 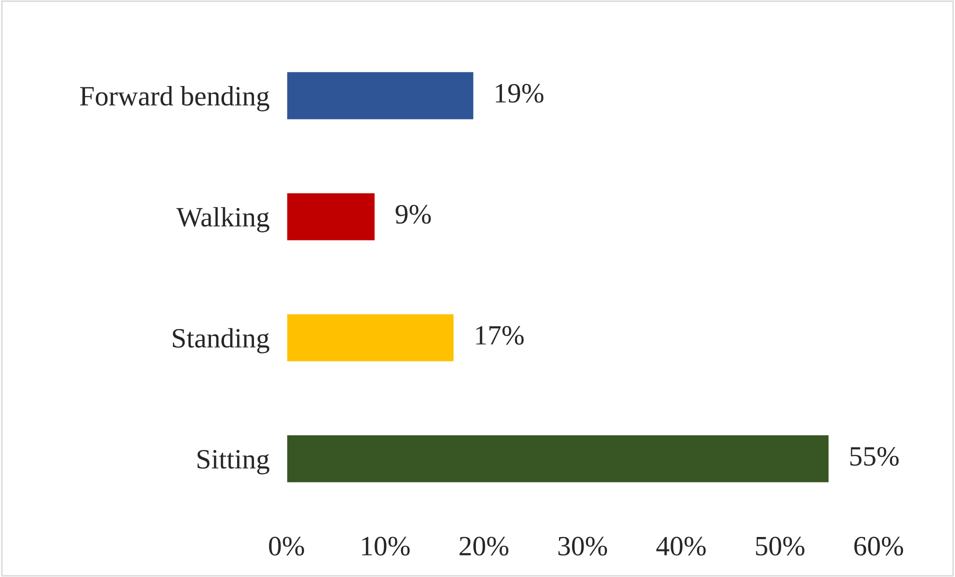 What do you see at coordinates (780, 546) in the screenshot?
I see `x-tick-label: 50%` at bounding box center [780, 546].